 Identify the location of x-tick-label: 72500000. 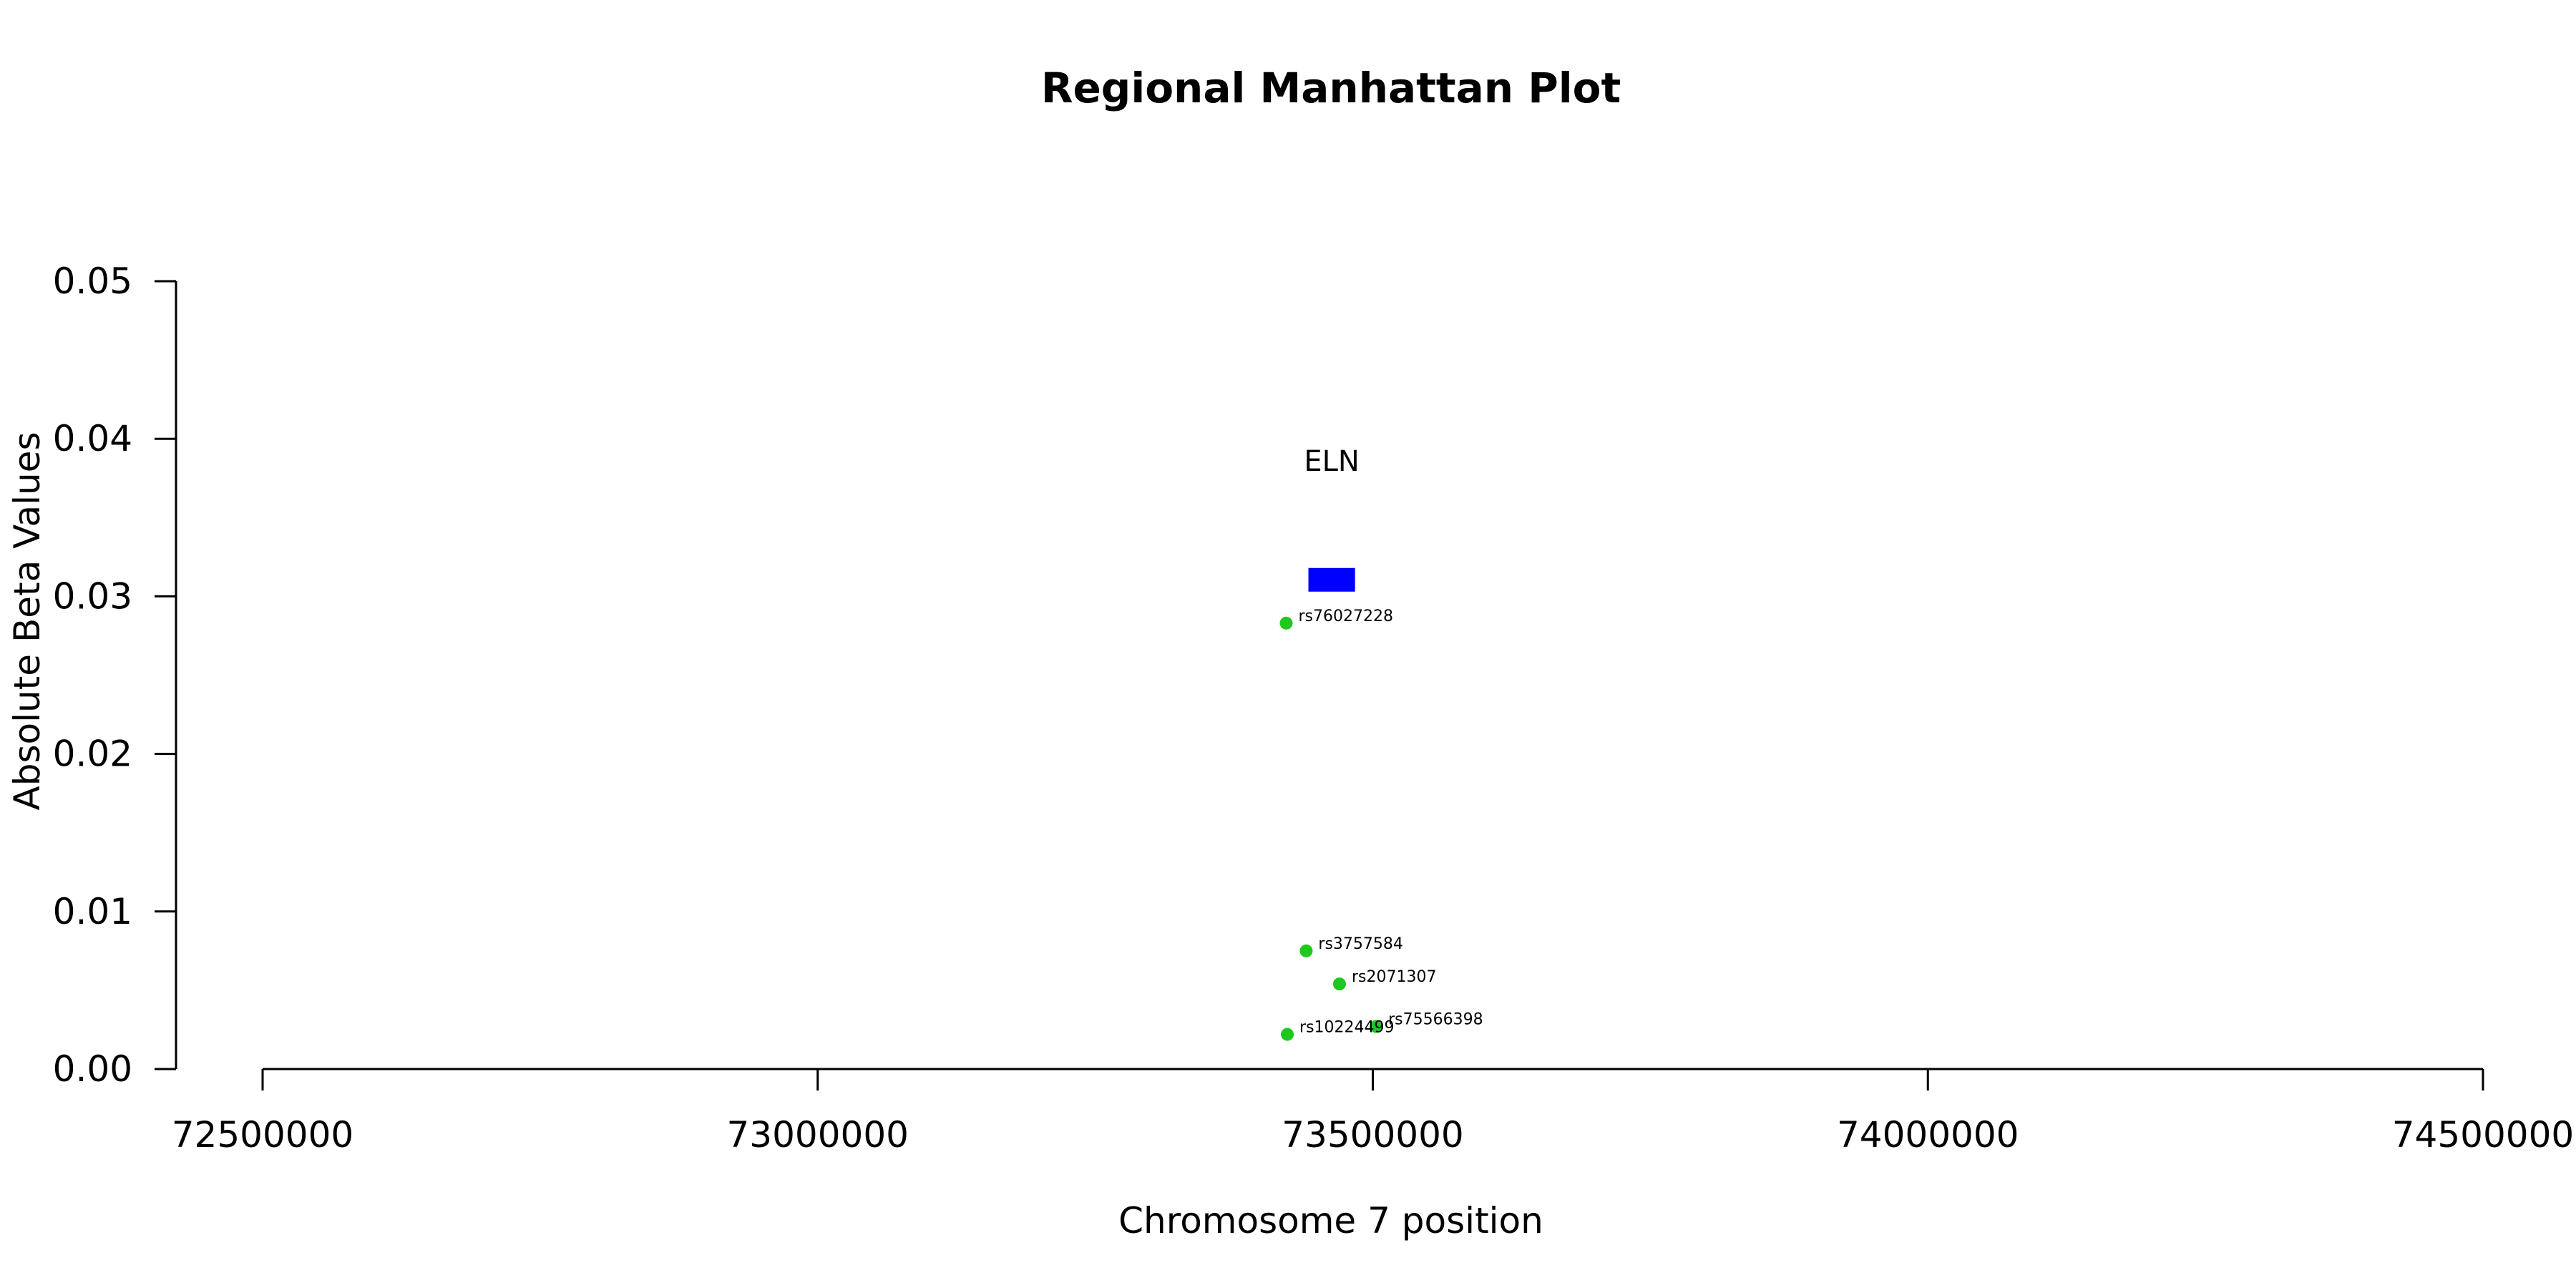
(263, 1135).